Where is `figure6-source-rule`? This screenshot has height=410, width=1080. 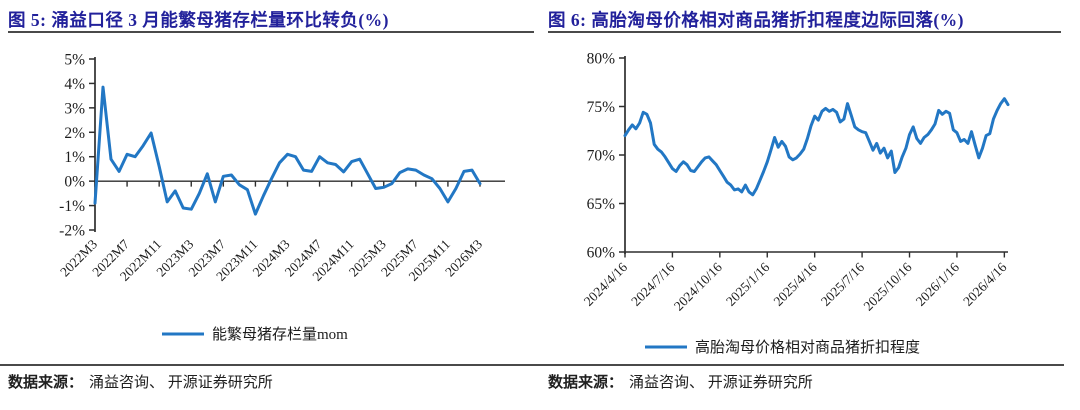 figure6-source-rule is located at coordinates (802, 365).